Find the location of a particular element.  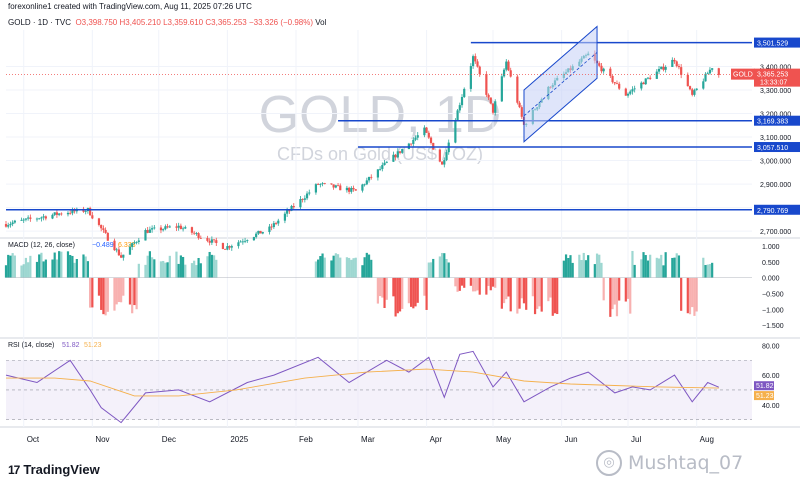

rsi-title: RSI (14, close) is located at coordinates (31, 345).